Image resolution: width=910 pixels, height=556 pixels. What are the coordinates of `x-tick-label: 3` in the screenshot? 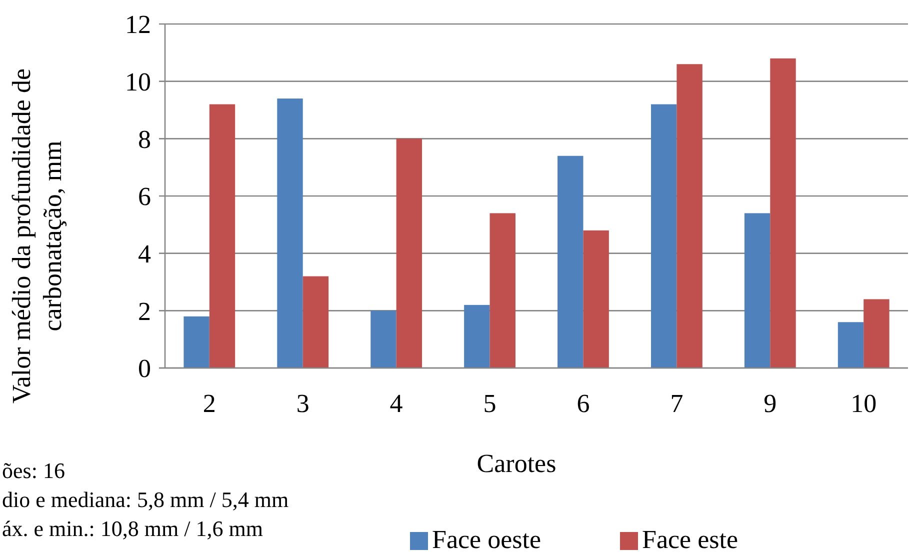 It's located at (303, 403).